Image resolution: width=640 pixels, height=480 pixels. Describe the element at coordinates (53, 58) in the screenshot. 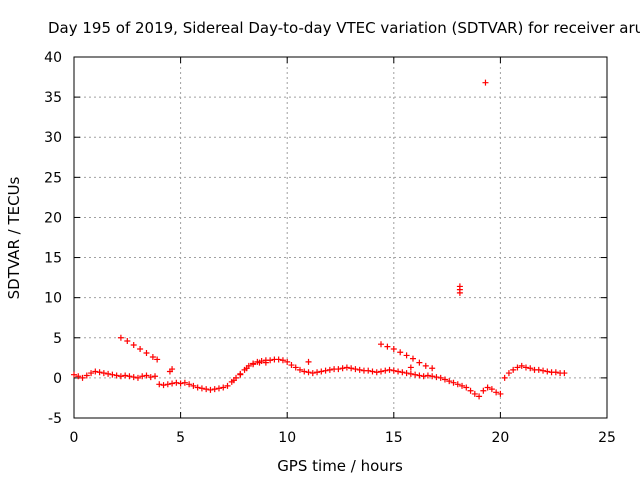

I see `y-tick-label: 40` at that location.